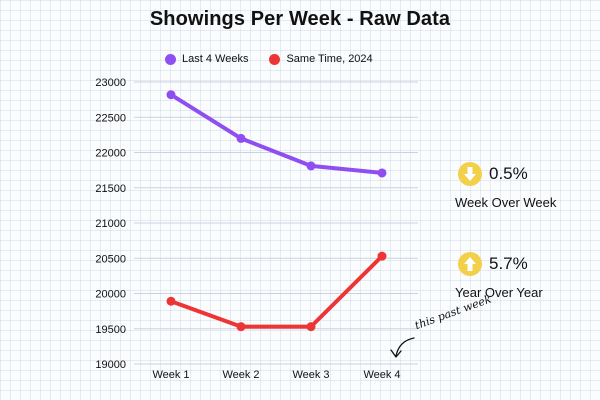  I want to click on y-tick-label: 20500, so click(110, 259).